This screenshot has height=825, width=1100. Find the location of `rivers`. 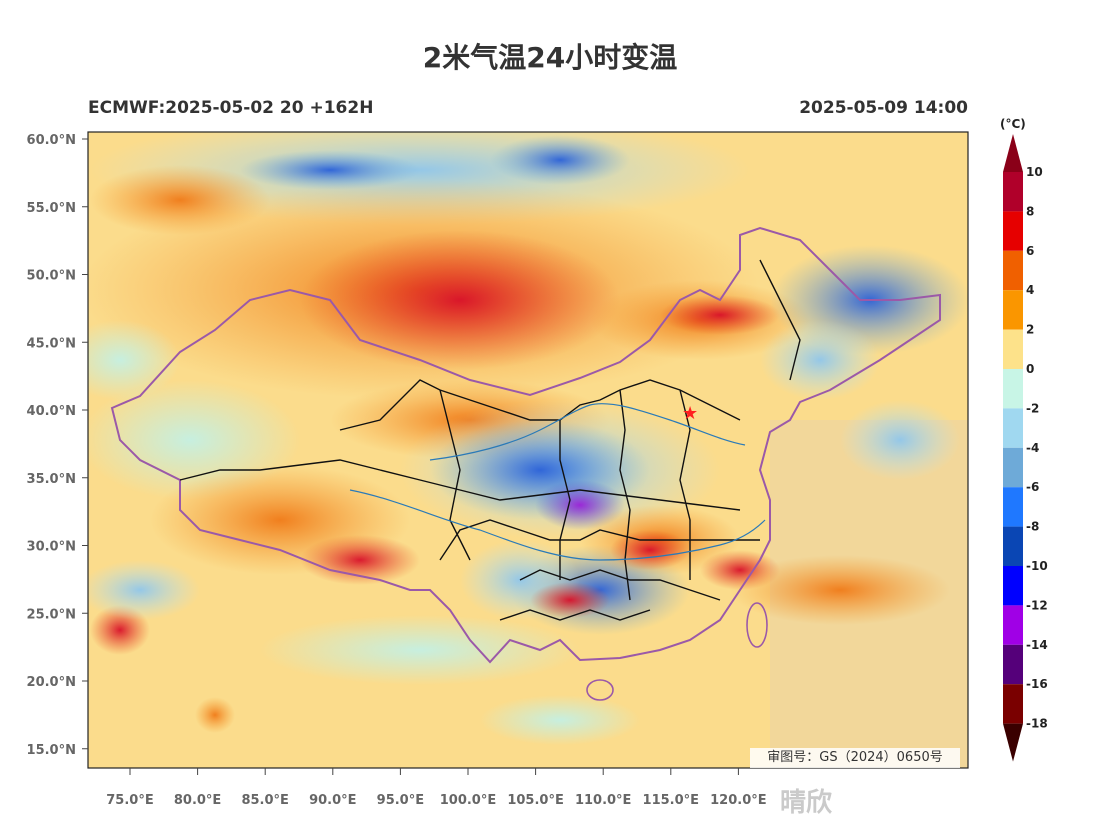

rivers is located at coordinates (557, 482).